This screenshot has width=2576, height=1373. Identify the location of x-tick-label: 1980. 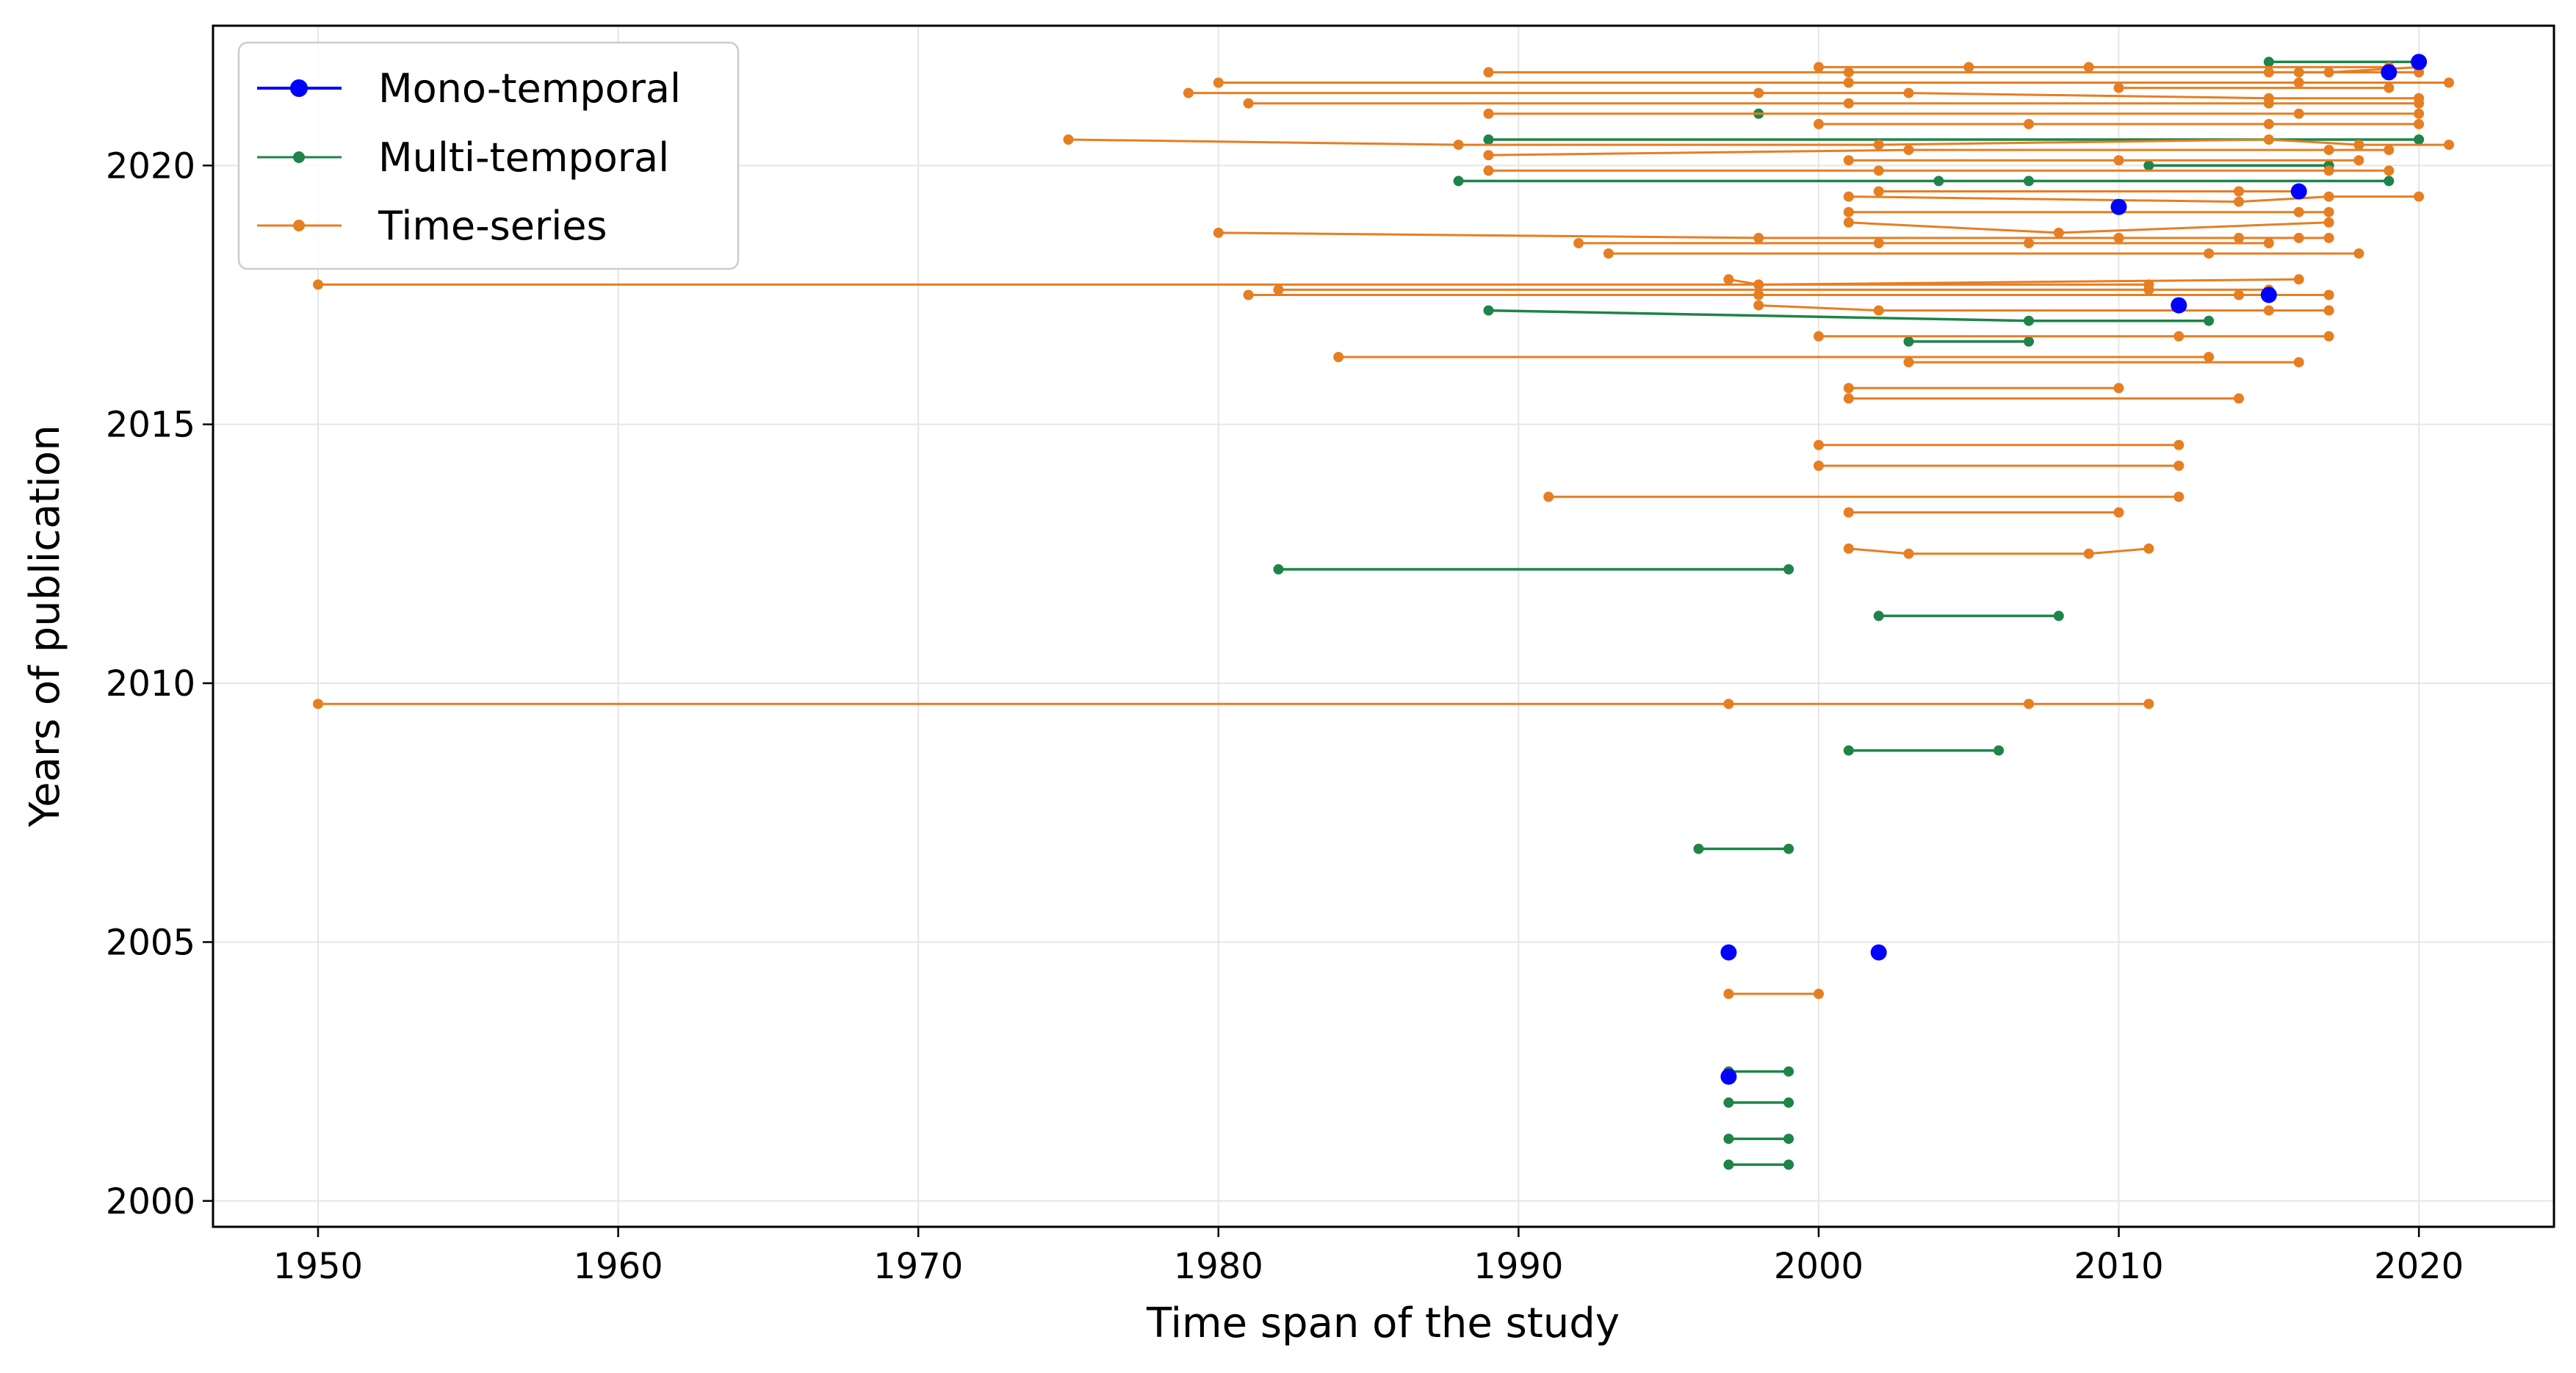
(1218, 1266).